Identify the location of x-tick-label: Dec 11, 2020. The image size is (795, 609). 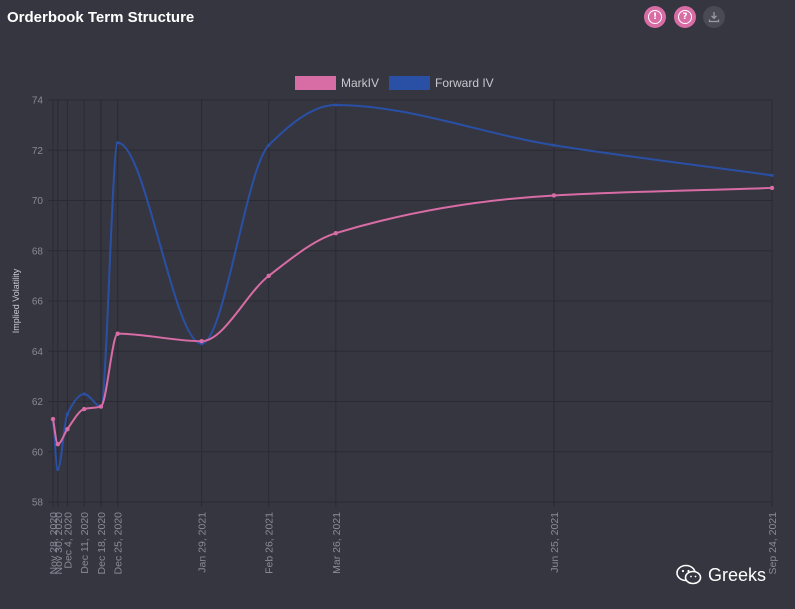
(85, 543).